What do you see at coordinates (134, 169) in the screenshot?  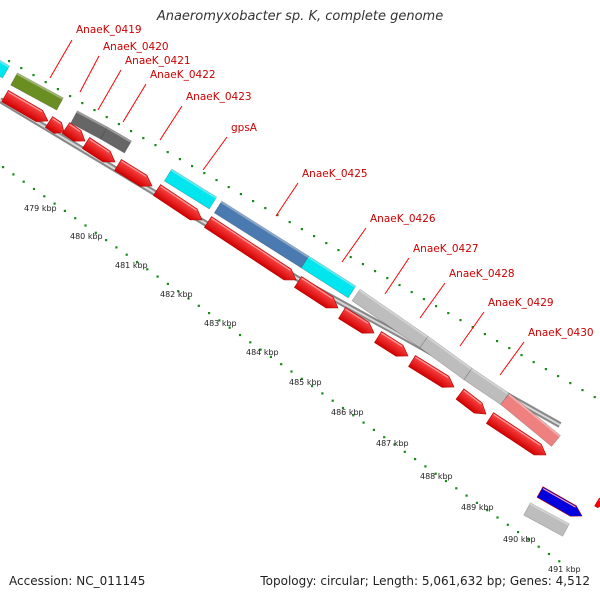 I see `cds-arrow-4-shine` at bounding box center [134, 169].